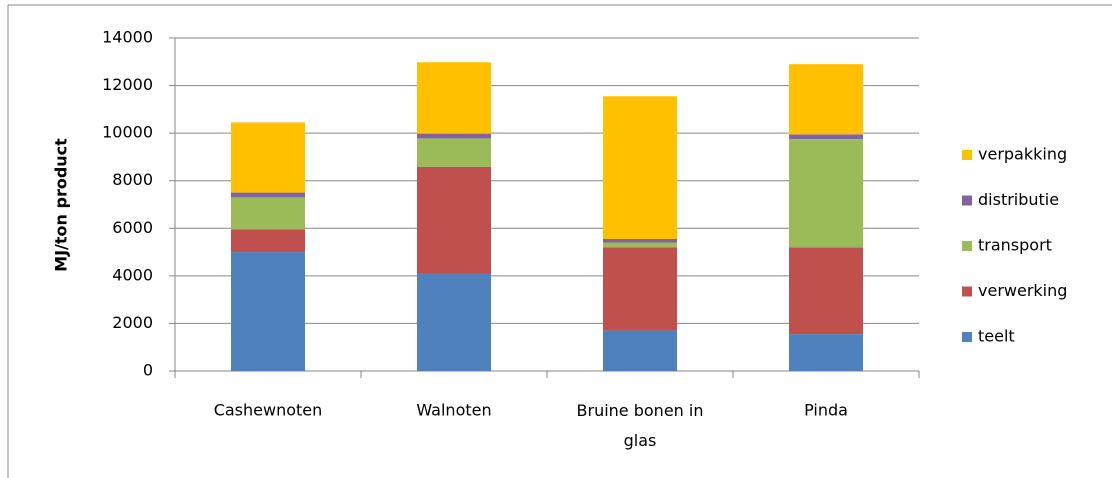  Describe the element at coordinates (996, 336) in the screenshot. I see `legend-label: teelt` at that location.